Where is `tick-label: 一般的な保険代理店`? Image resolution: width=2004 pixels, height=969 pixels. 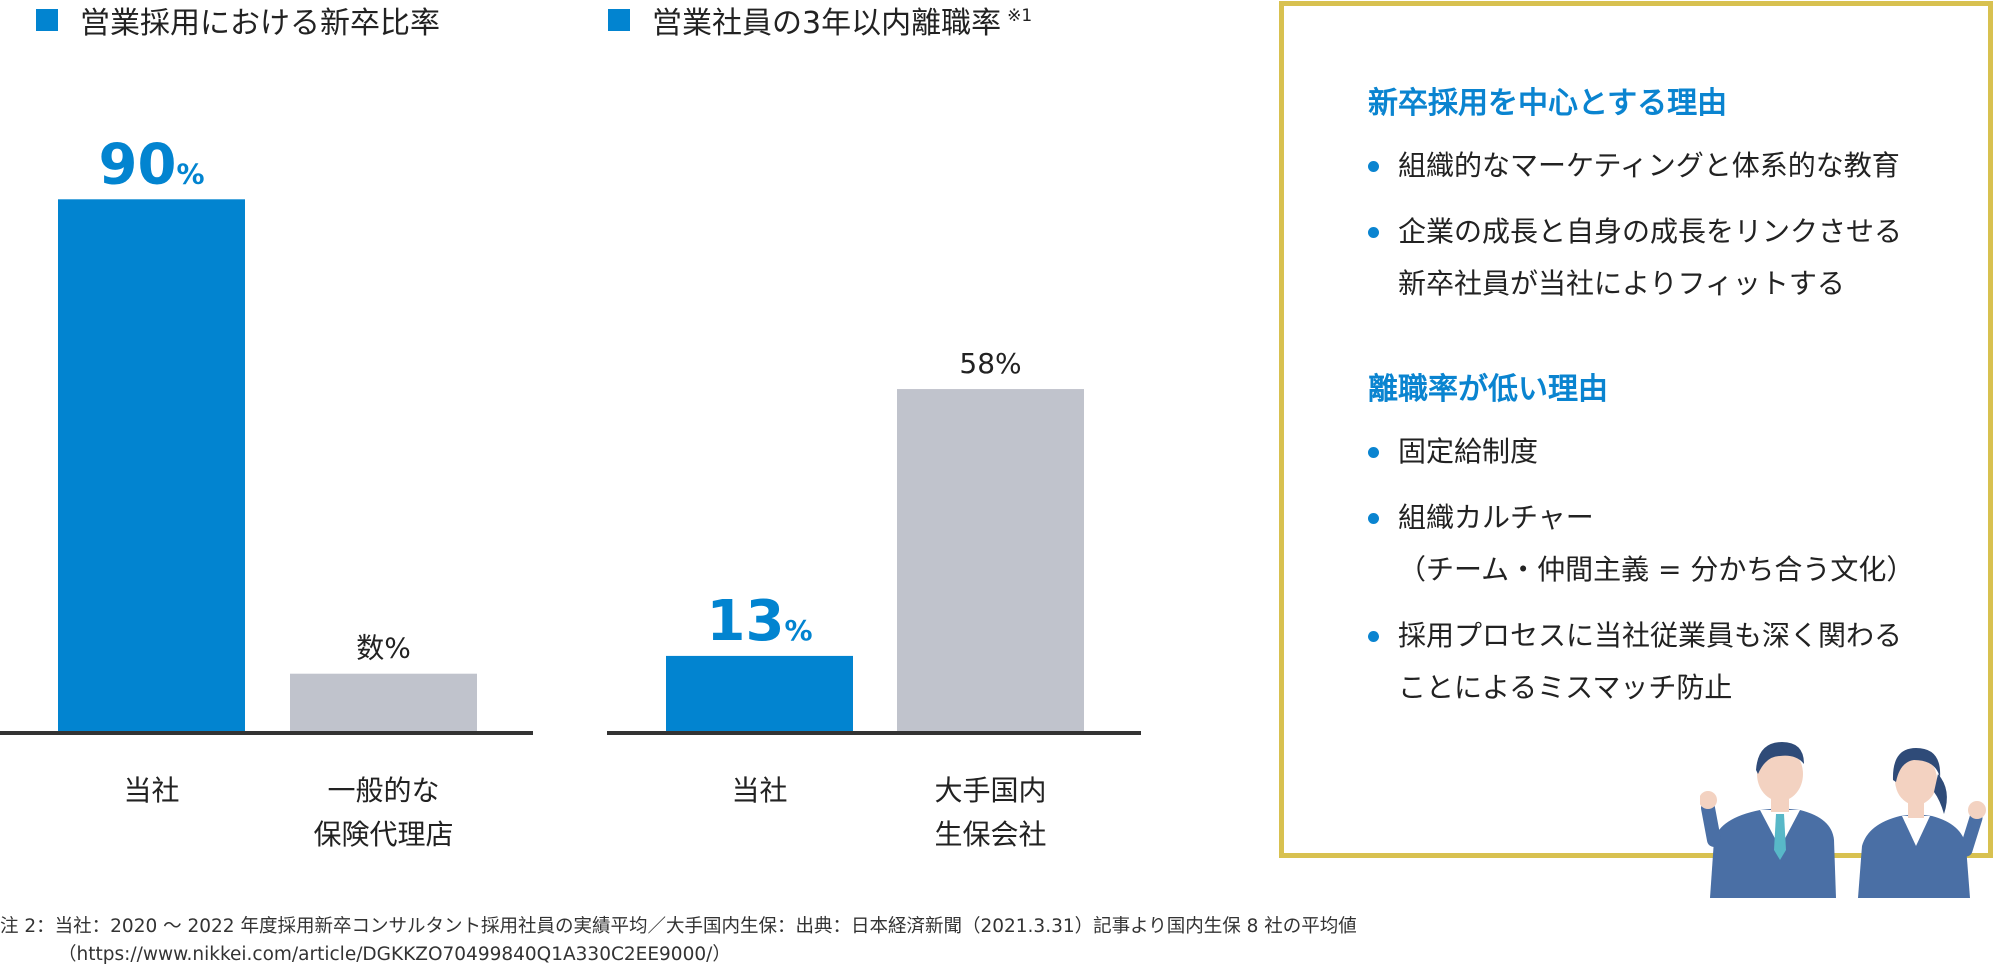
tick-label: 一般的な保険代理店 is located at coordinates (383, 812).